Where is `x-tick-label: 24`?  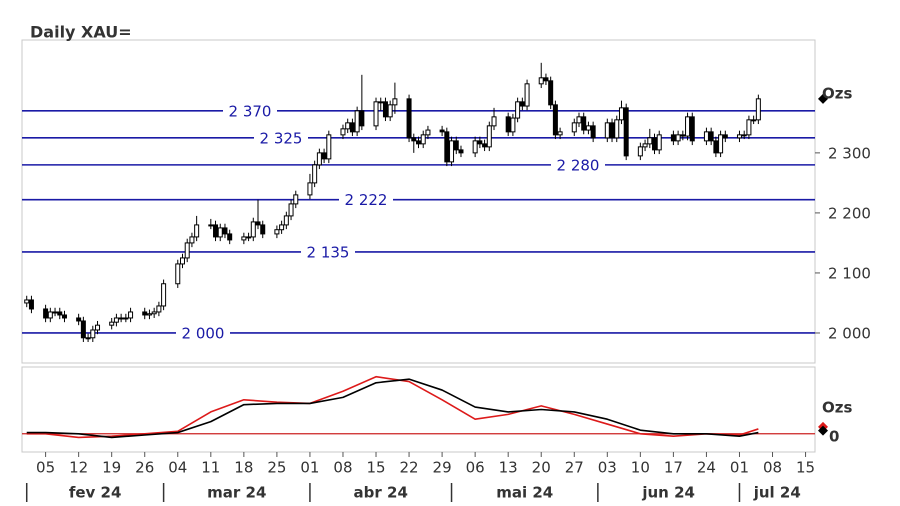 x-tick-label: 24 is located at coordinates (706, 468).